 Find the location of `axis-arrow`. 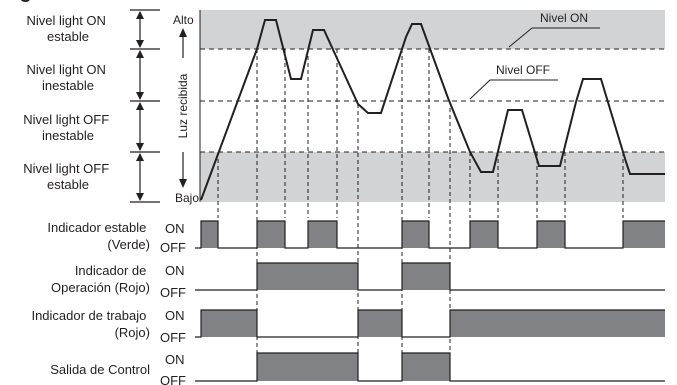

axis-arrow is located at coordinates (183, 108).